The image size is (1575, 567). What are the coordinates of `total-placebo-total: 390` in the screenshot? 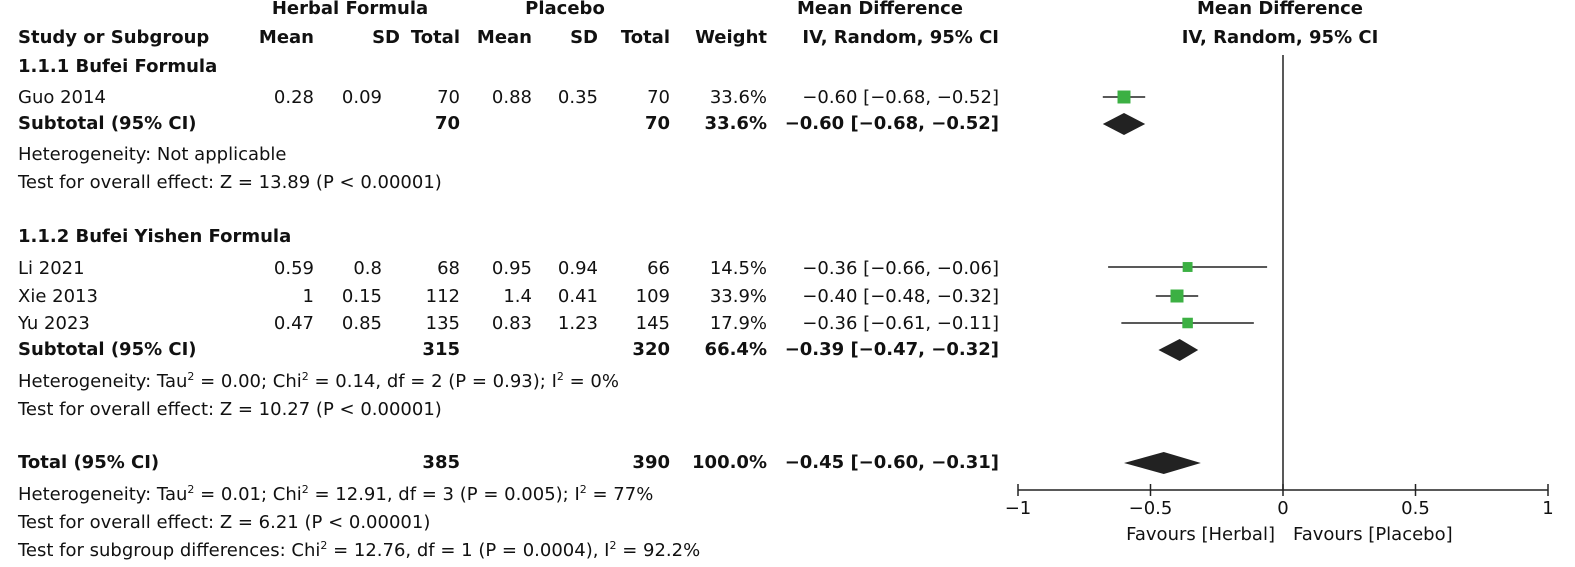 It's located at (651, 462).